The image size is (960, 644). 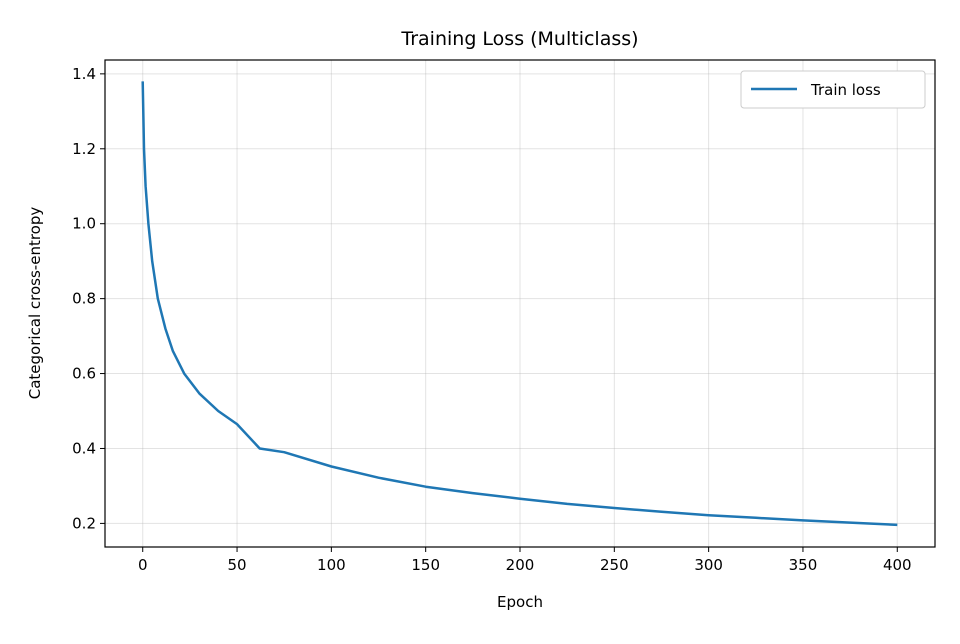 What do you see at coordinates (519, 39) in the screenshot?
I see `chart-title: Training Loss (Multiclass)` at bounding box center [519, 39].